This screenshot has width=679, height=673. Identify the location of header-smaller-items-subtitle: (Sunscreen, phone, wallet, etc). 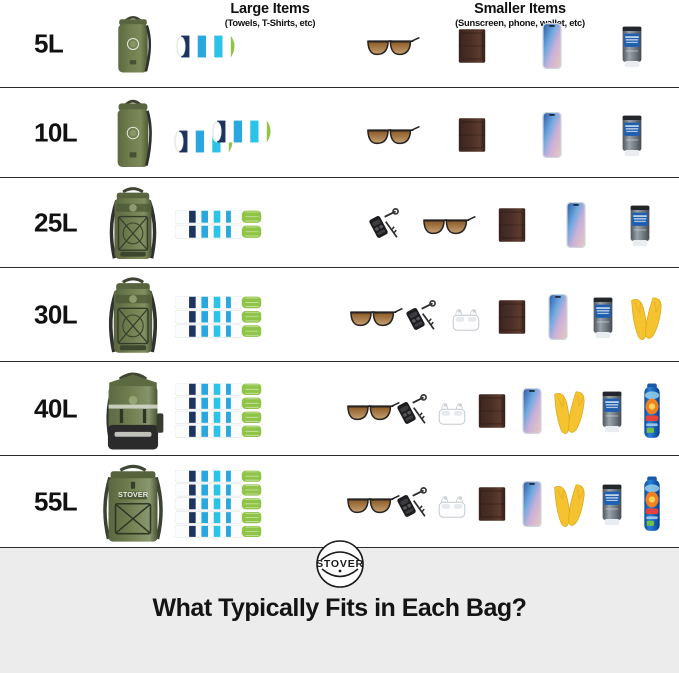
(520, 22).